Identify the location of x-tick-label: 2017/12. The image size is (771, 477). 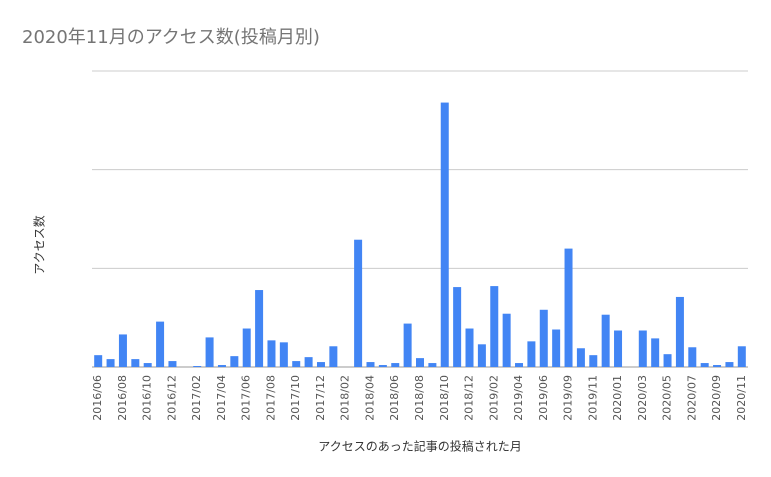
(320, 398).